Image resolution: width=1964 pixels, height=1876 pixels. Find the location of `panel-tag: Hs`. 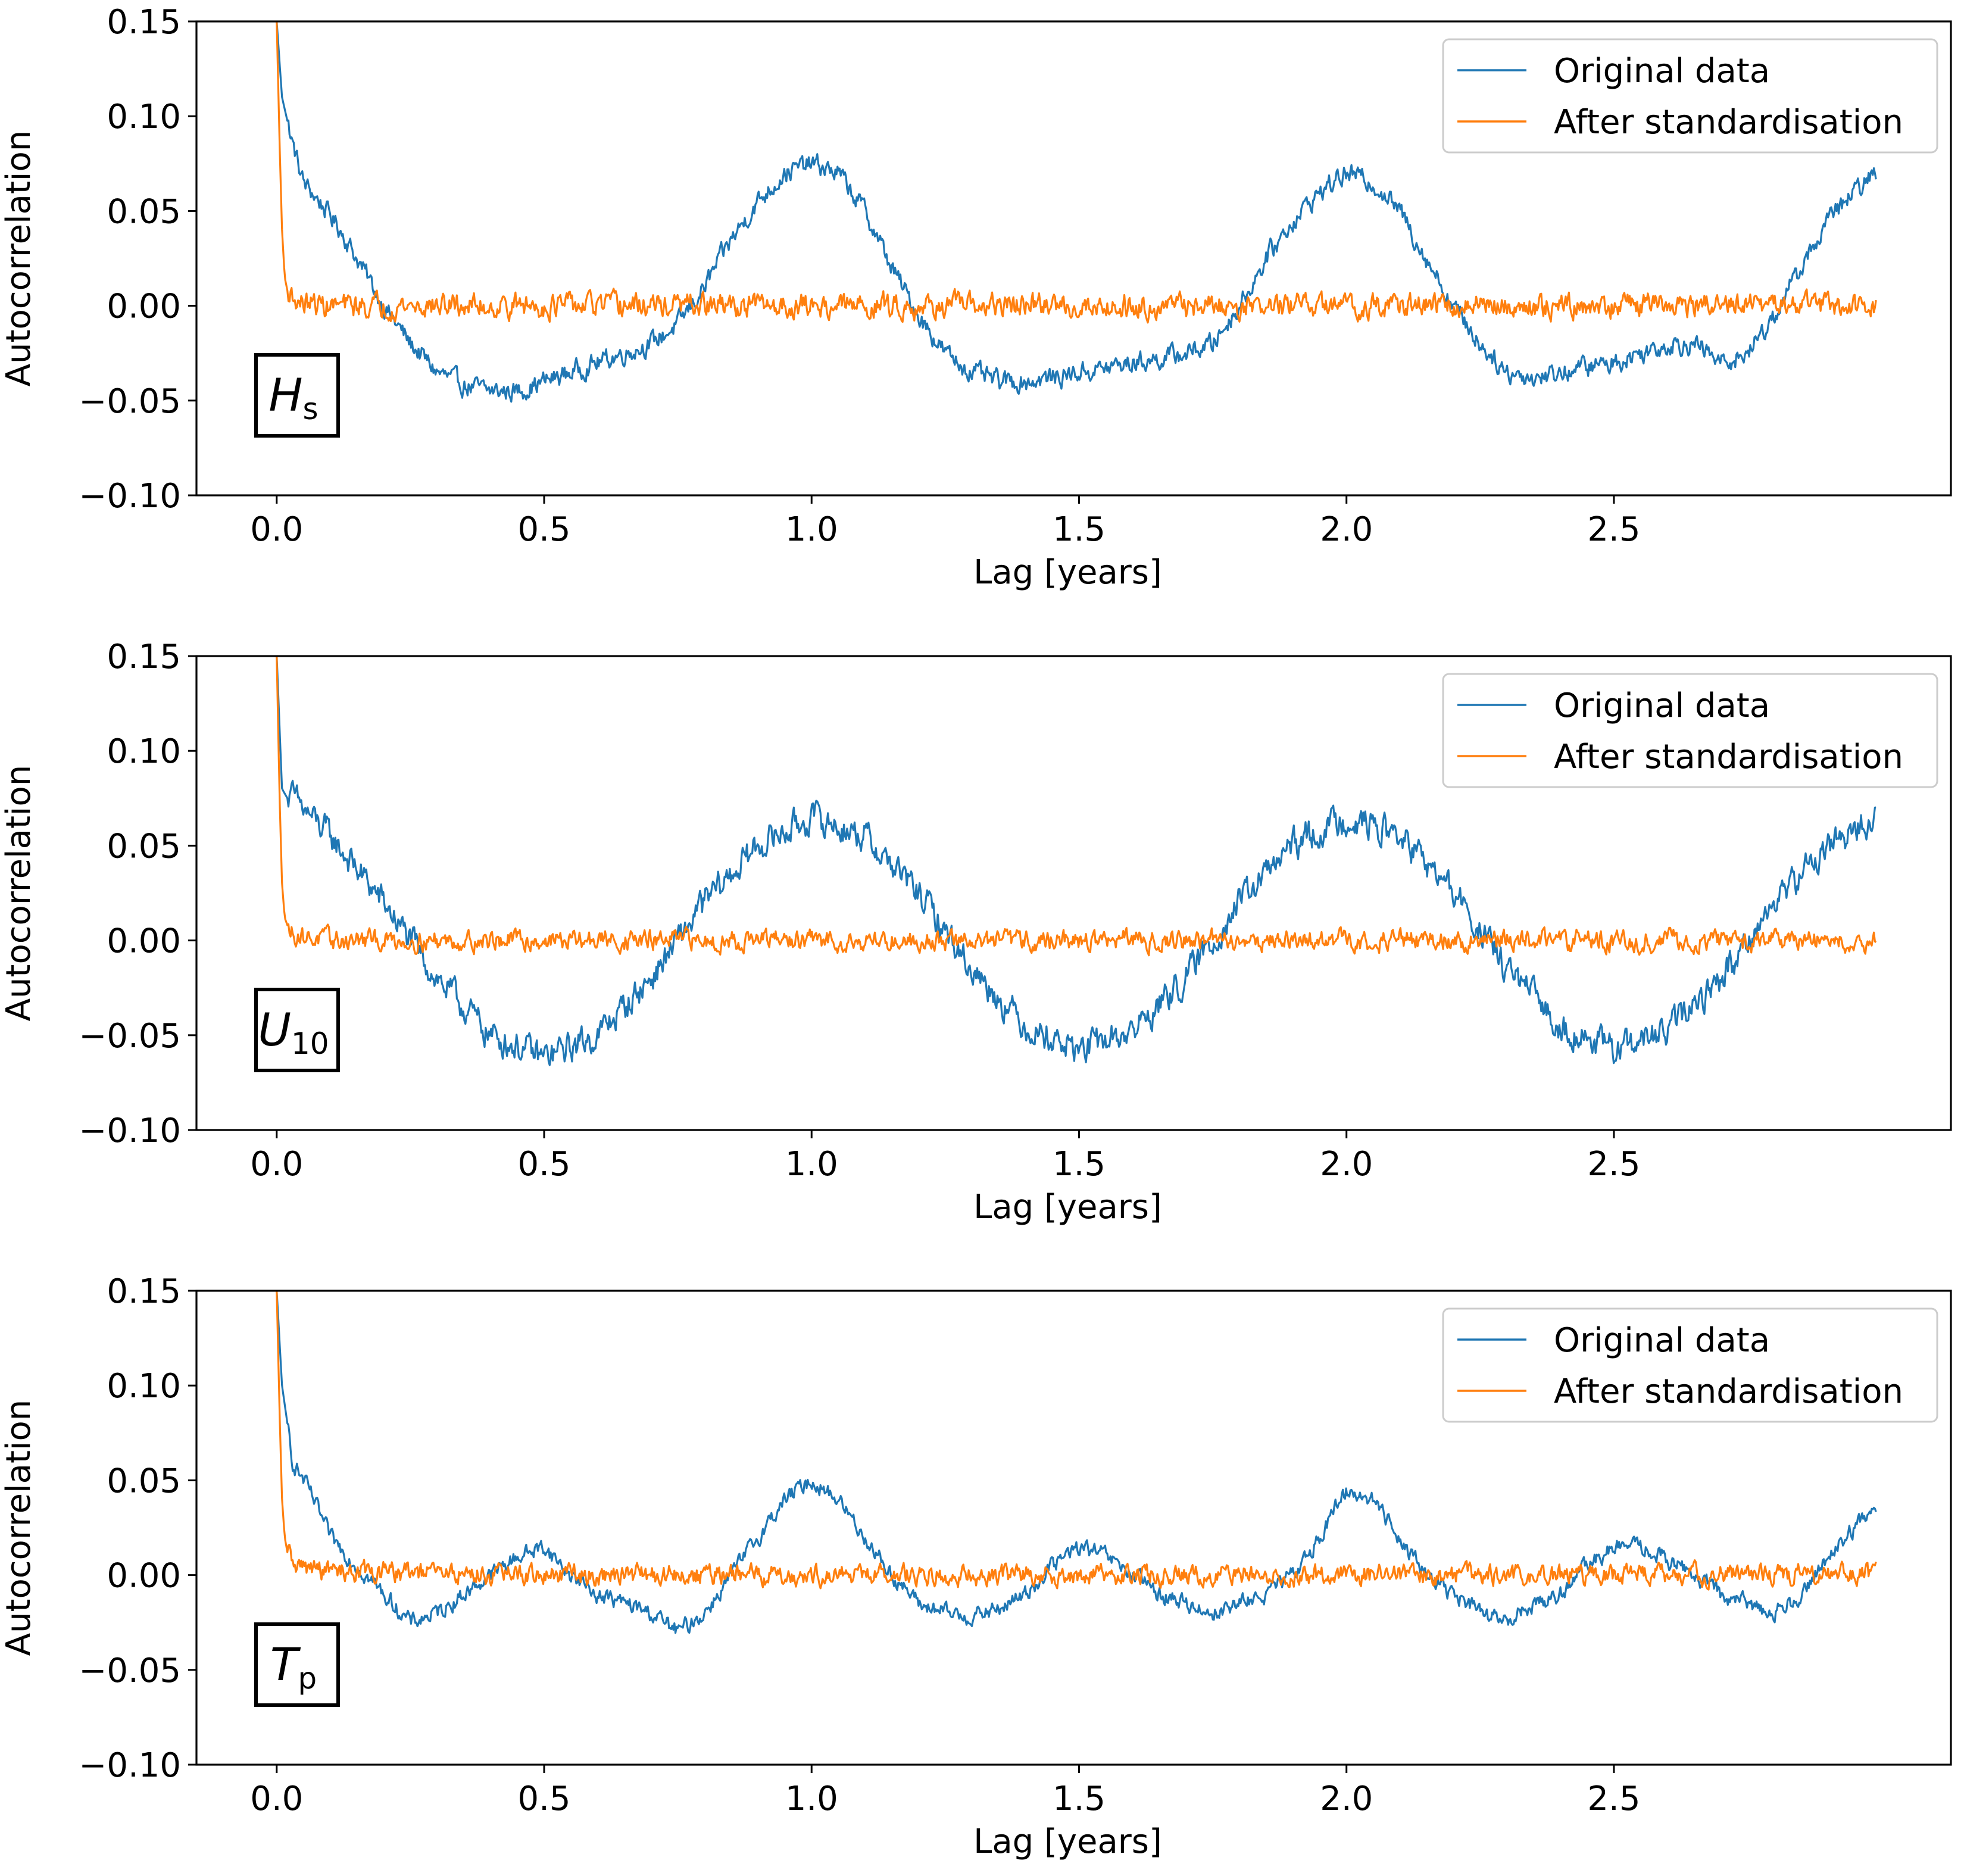

panel-tag: Hs is located at coordinates (297, 395).